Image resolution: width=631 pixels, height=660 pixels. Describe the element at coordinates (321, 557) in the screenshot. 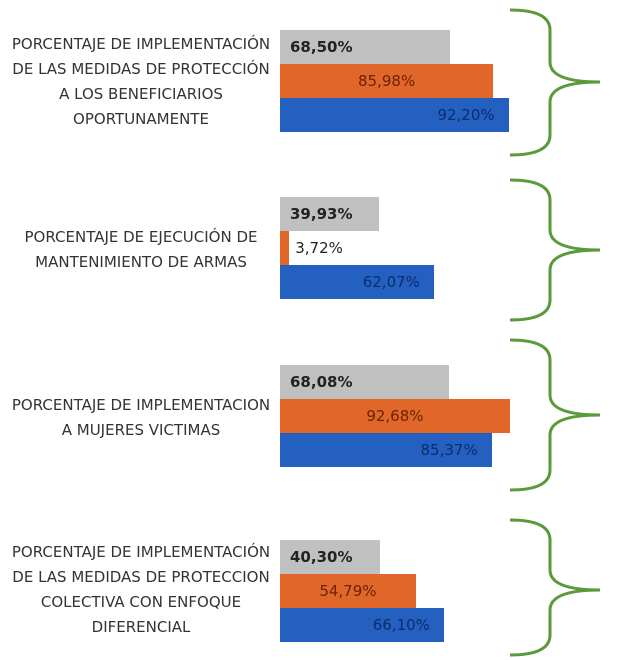

I see `value-label: 40,30%` at that location.